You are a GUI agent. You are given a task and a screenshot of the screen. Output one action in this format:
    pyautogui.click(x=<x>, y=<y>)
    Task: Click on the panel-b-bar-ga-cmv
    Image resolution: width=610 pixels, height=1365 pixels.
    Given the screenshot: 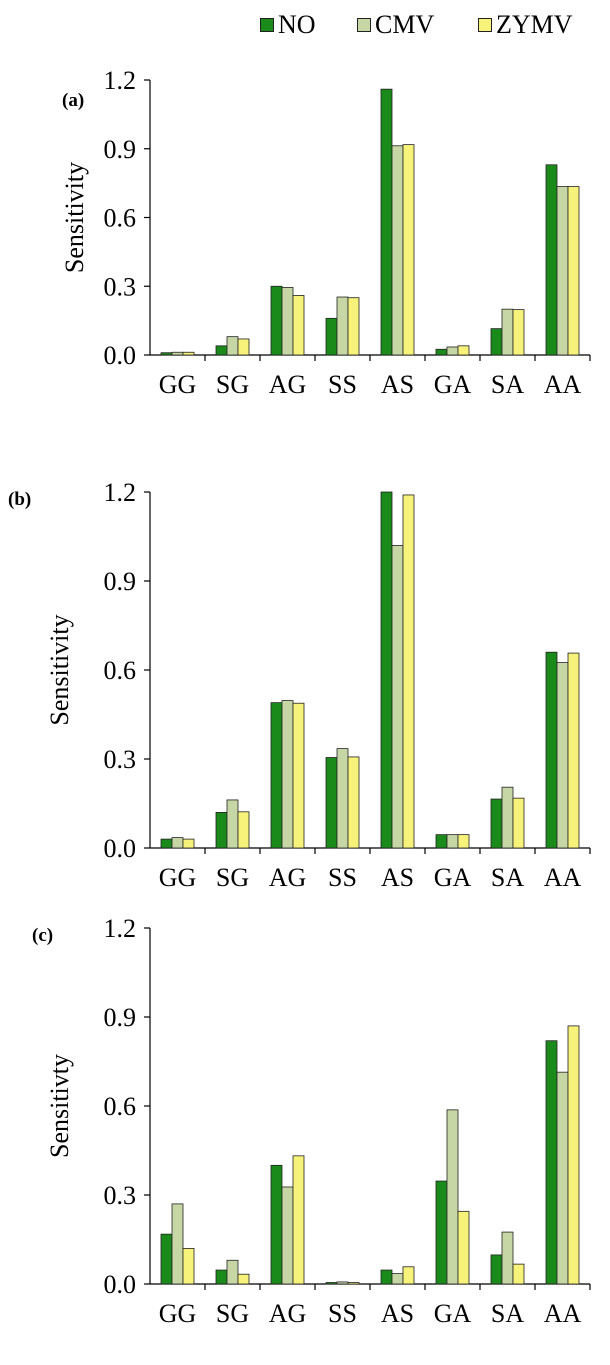 What is the action you would take?
    pyautogui.click(x=452, y=841)
    